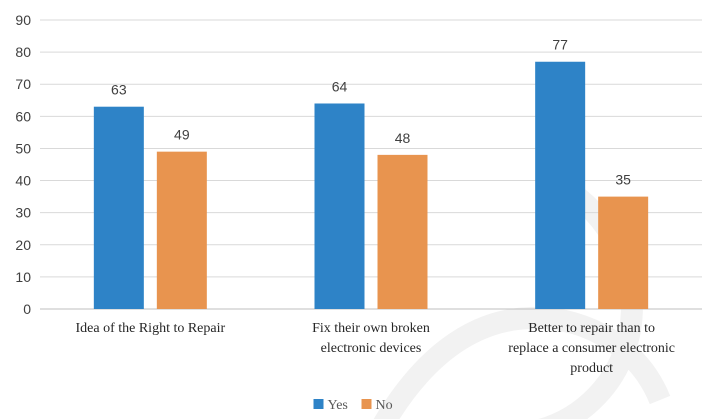  What do you see at coordinates (371, 328) in the screenshot?
I see `category-label: Fix their own broken` at bounding box center [371, 328].